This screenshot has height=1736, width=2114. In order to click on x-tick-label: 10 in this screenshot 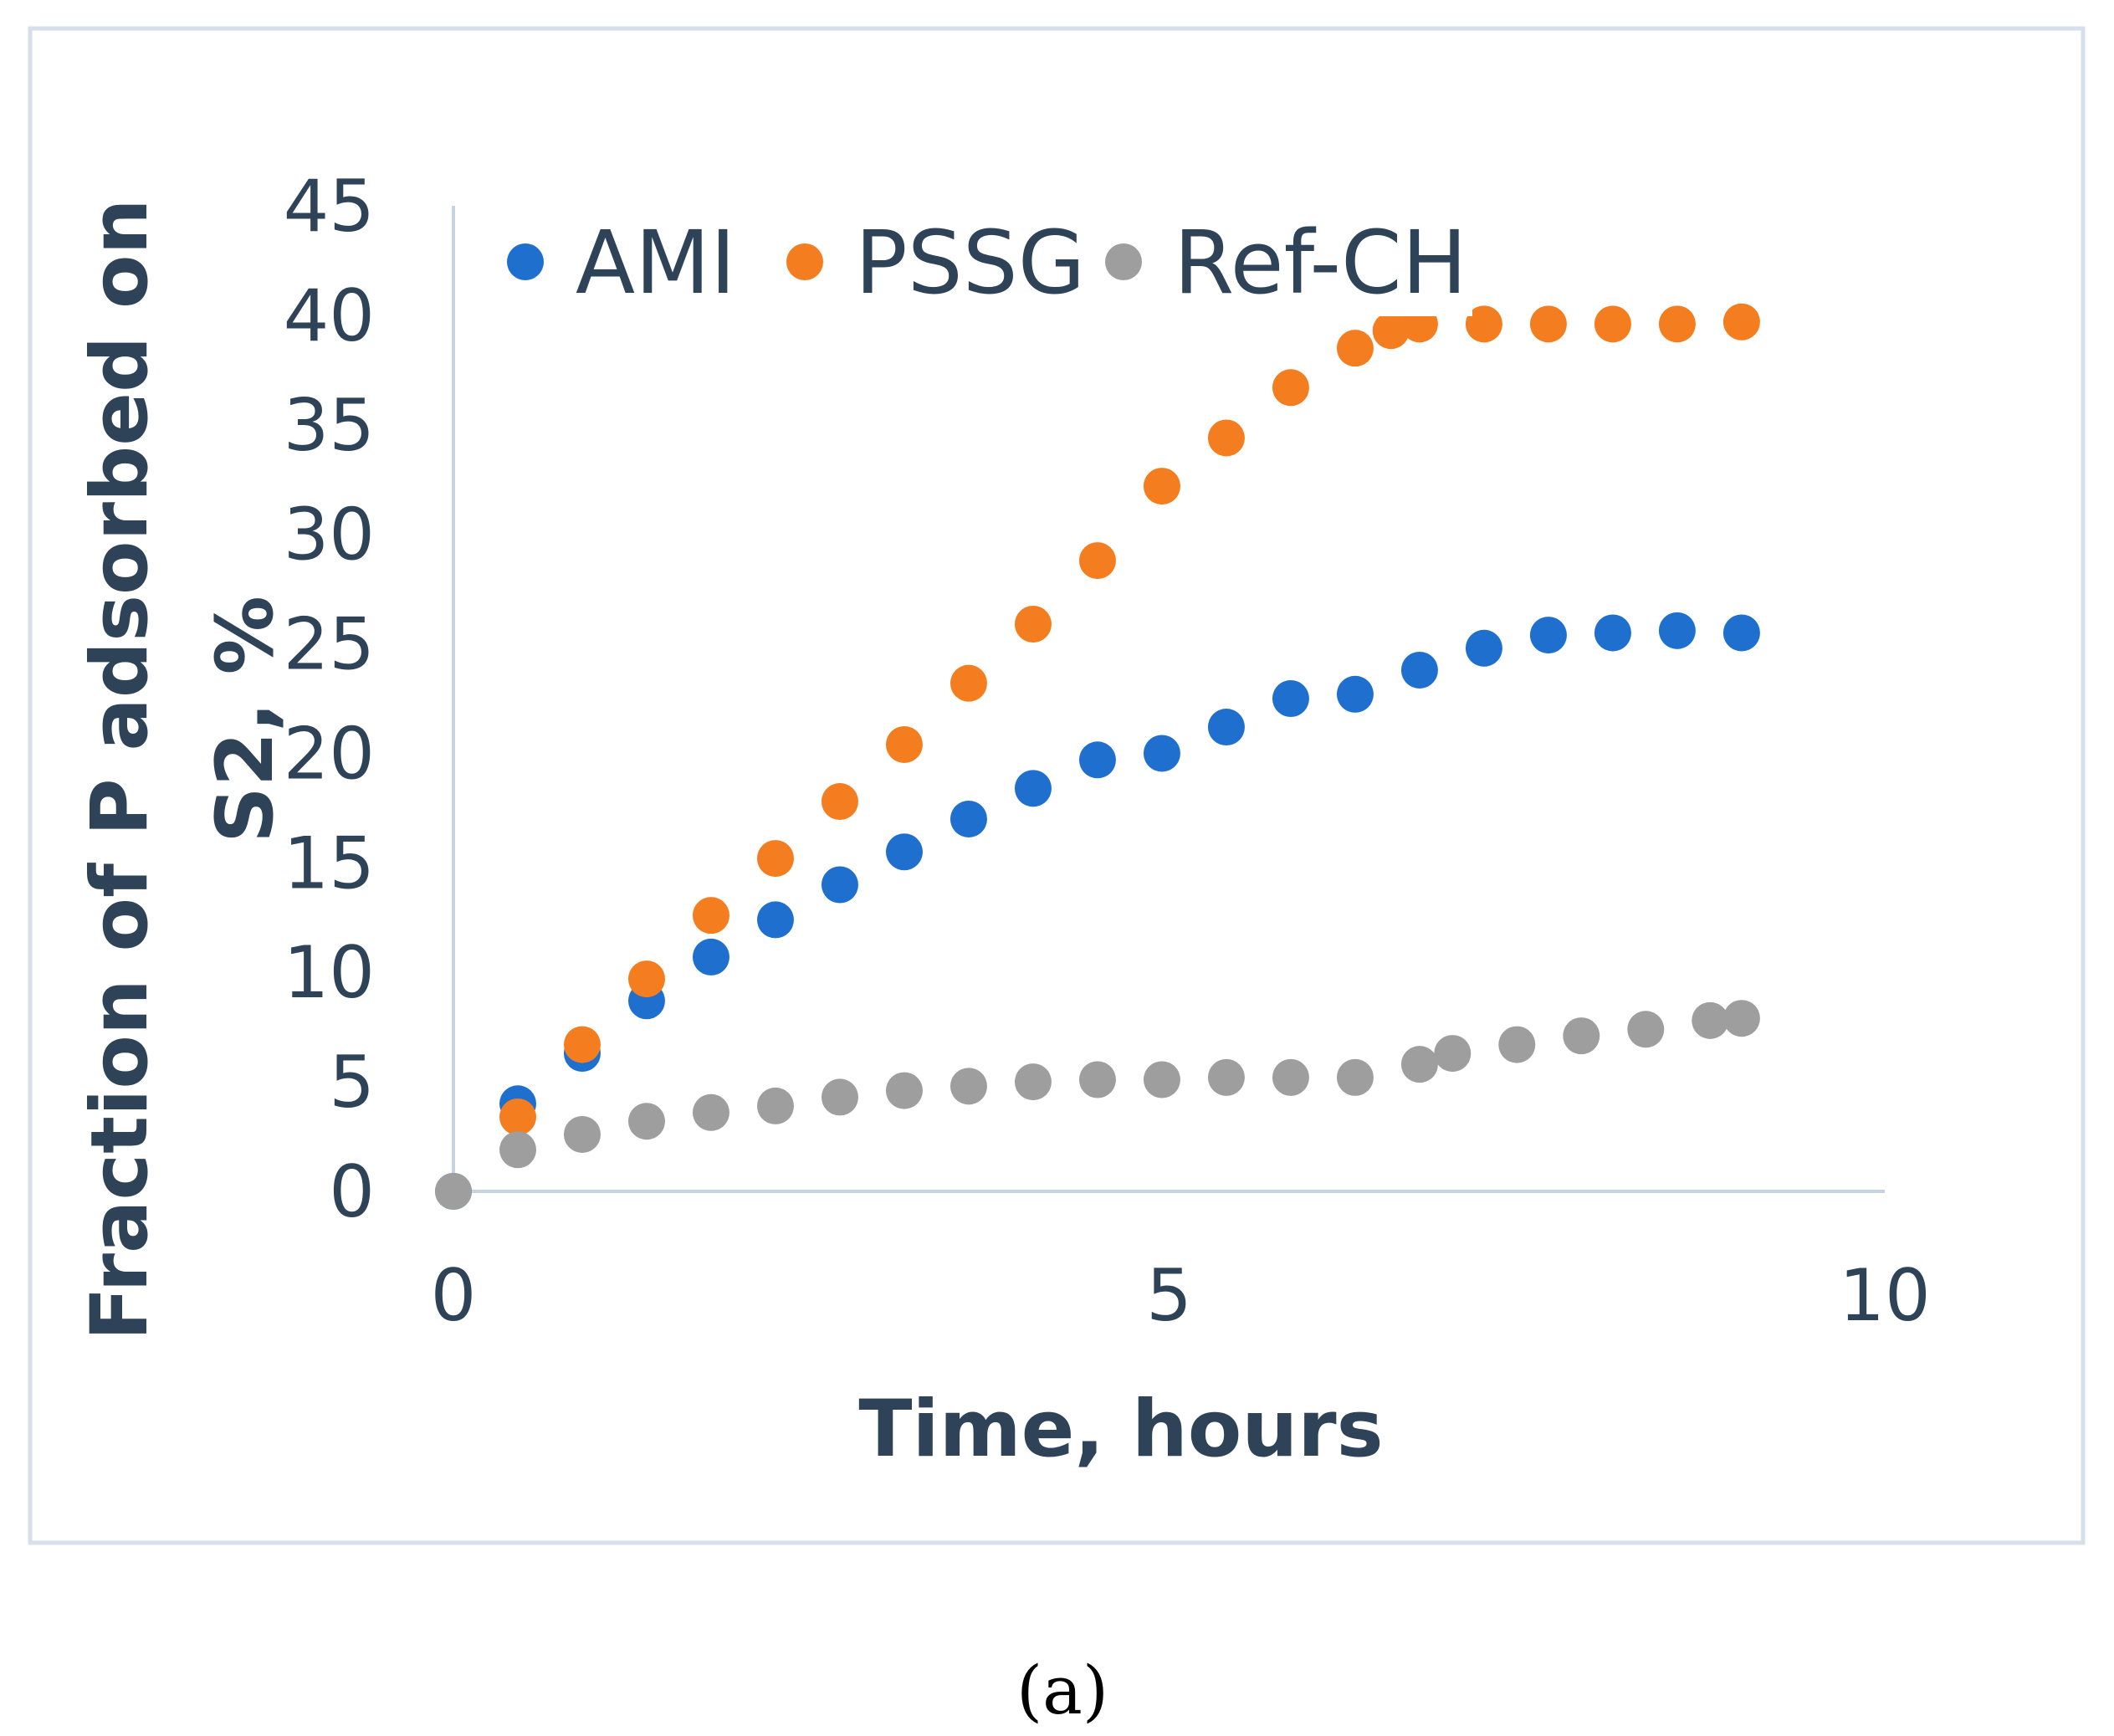, I will do `click(1885, 1296)`.